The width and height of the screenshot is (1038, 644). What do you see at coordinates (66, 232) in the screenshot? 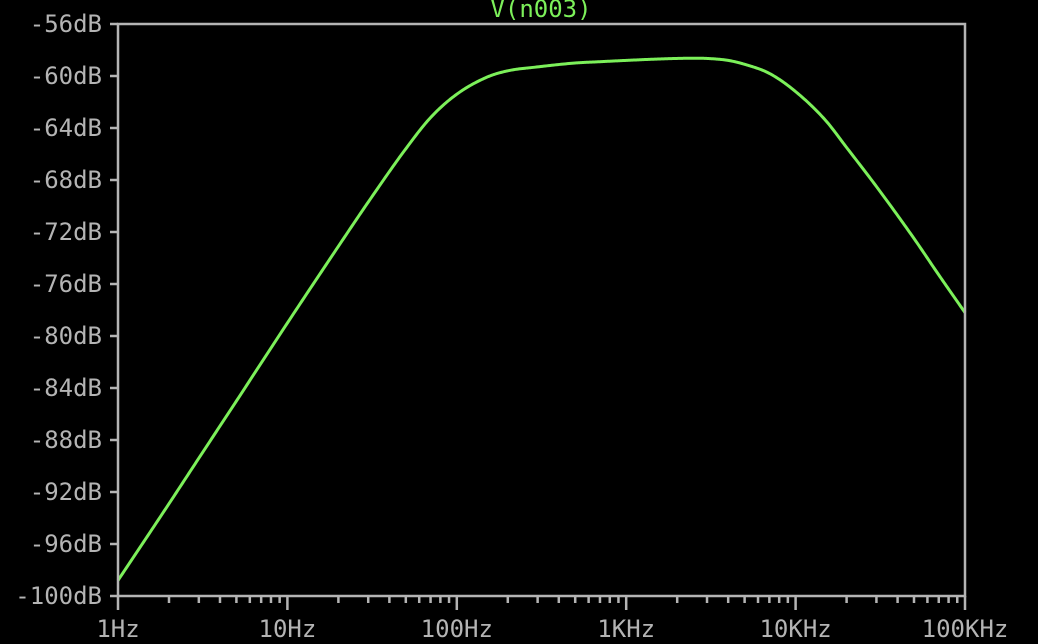
I see `y-tick-label: -72dB` at bounding box center [66, 232].